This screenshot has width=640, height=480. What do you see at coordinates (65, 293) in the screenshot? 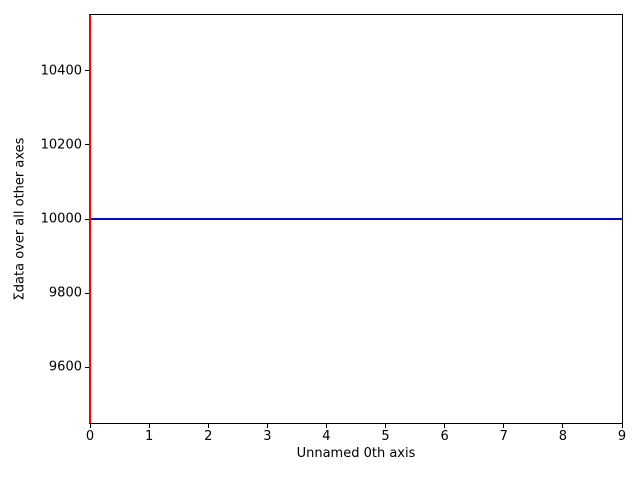
I see `y-tick-label: 9800` at bounding box center [65, 293].